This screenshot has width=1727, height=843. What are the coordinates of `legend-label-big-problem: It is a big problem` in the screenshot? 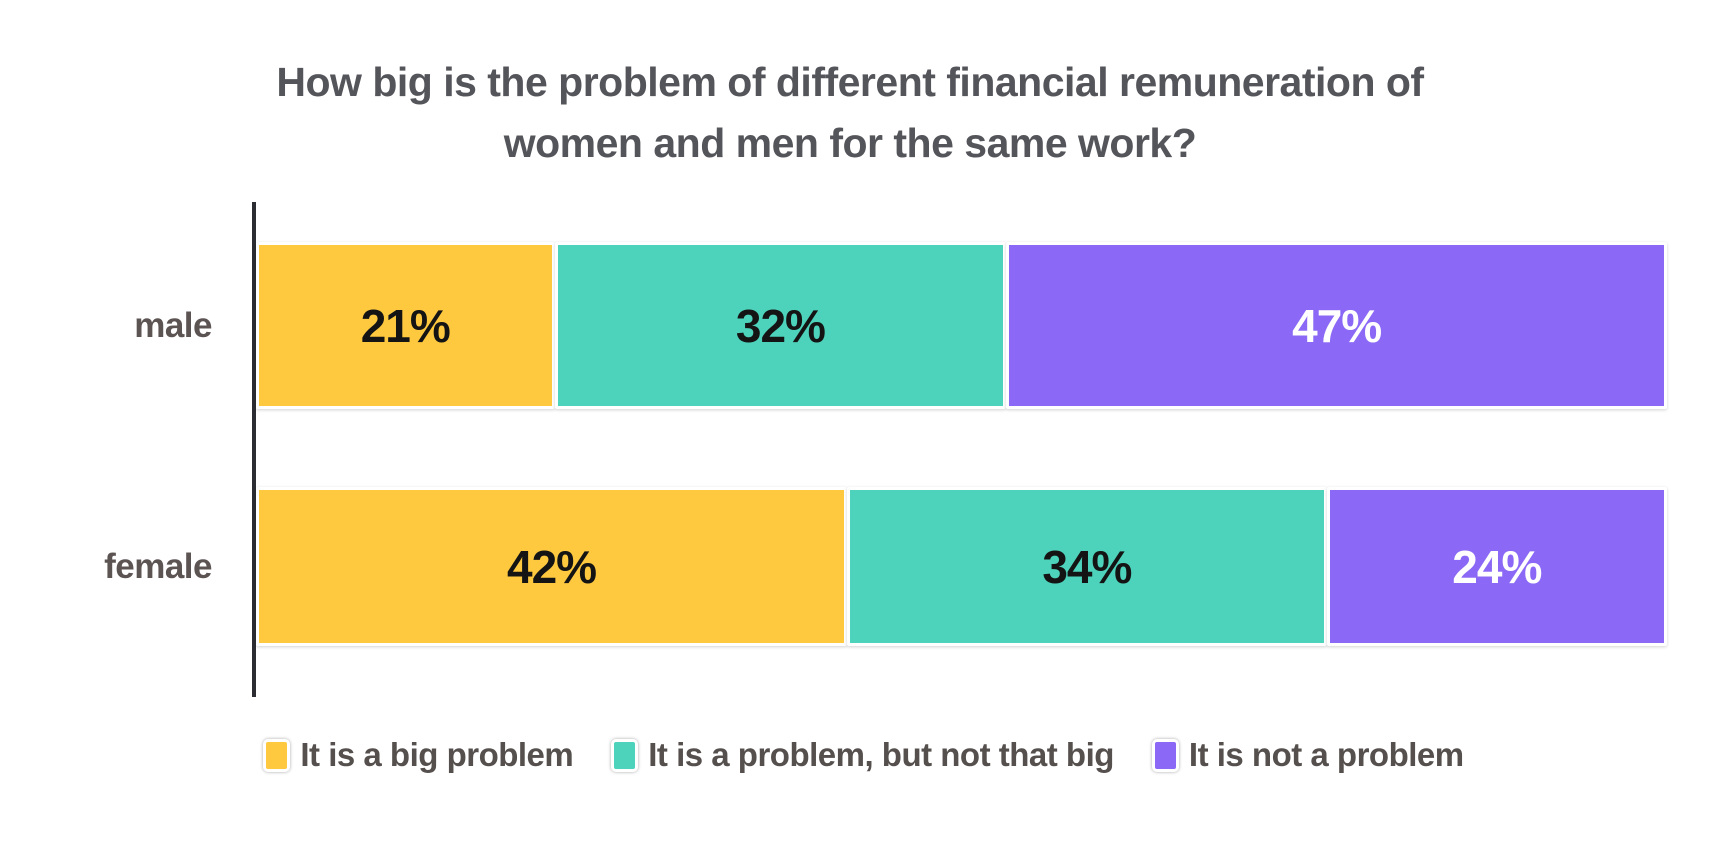 It's located at (437, 754).